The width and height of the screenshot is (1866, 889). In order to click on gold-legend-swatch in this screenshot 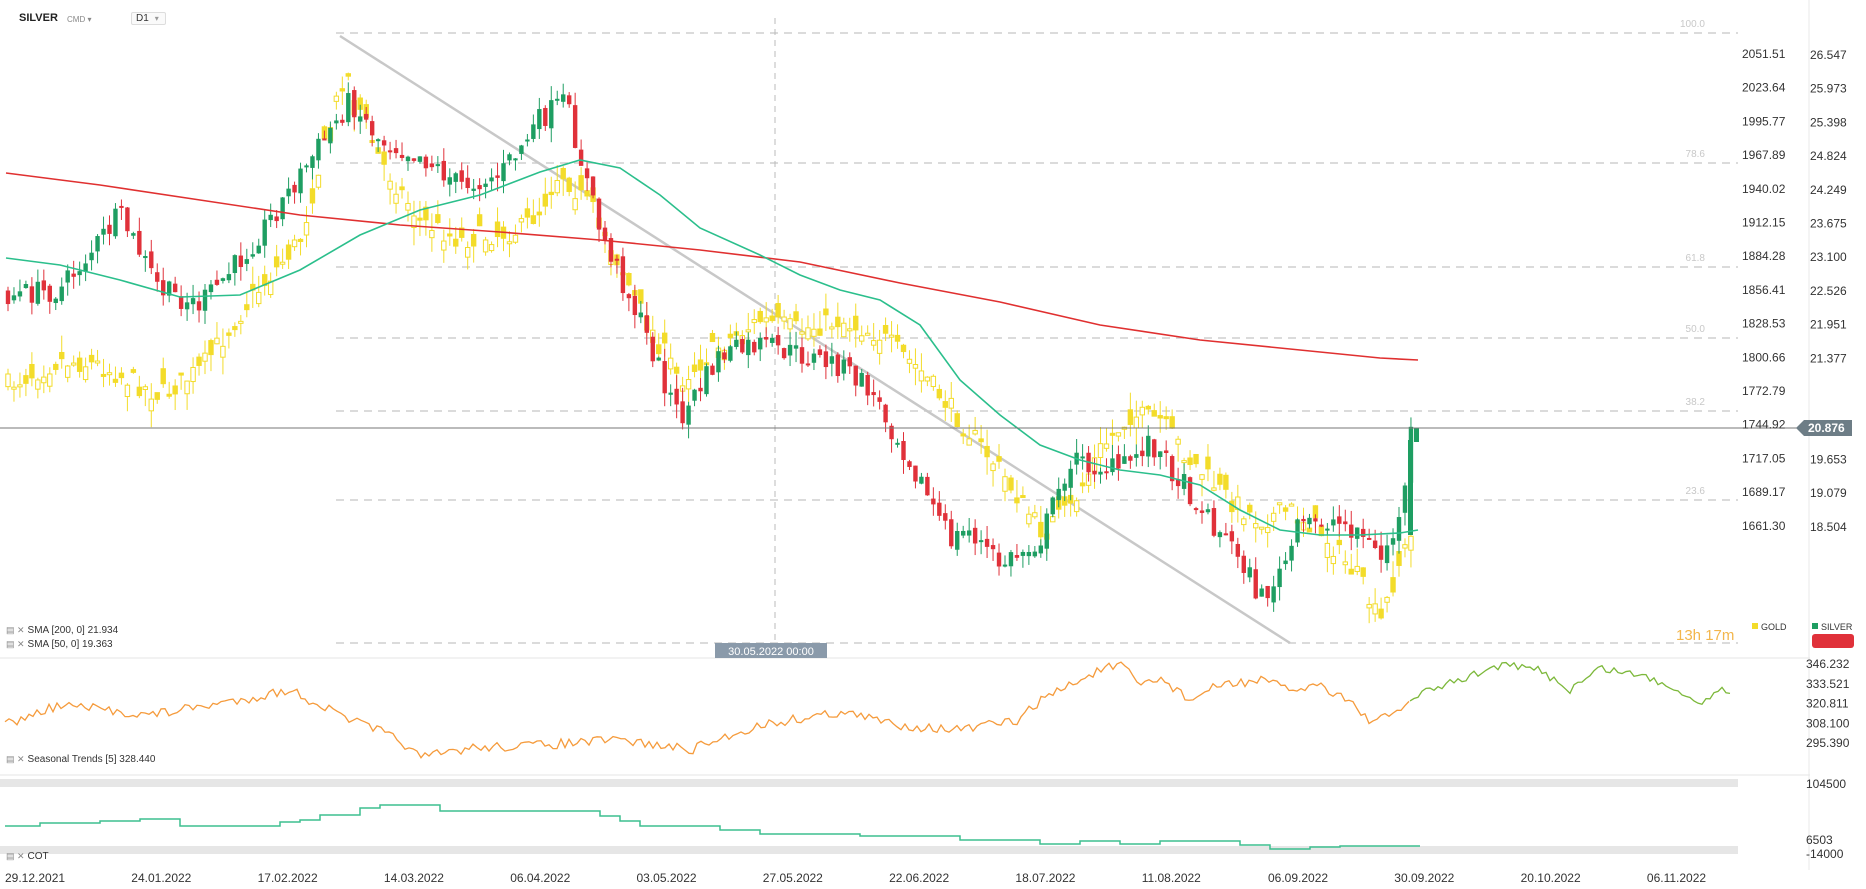, I will do `click(1755, 626)`.